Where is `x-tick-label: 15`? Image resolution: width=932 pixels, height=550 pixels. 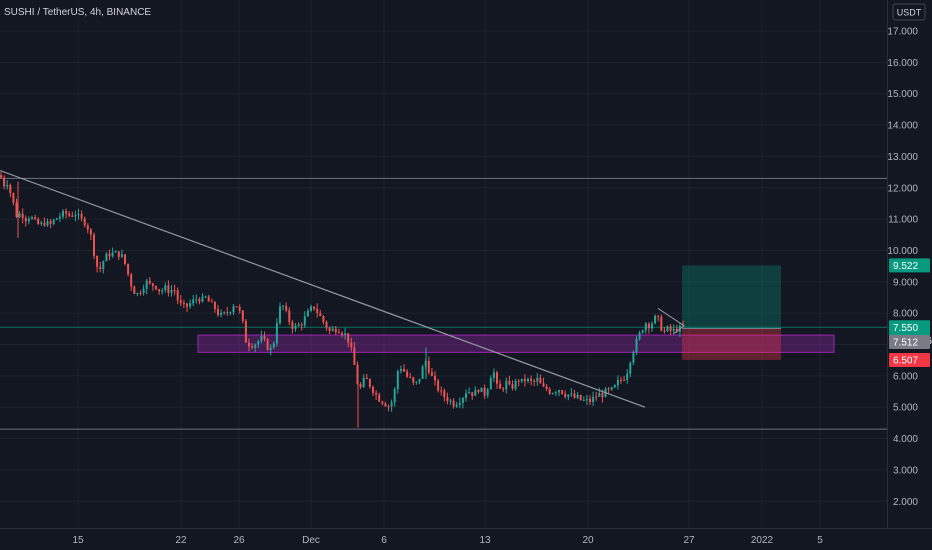 x-tick-label: 15 is located at coordinates (78, 540).